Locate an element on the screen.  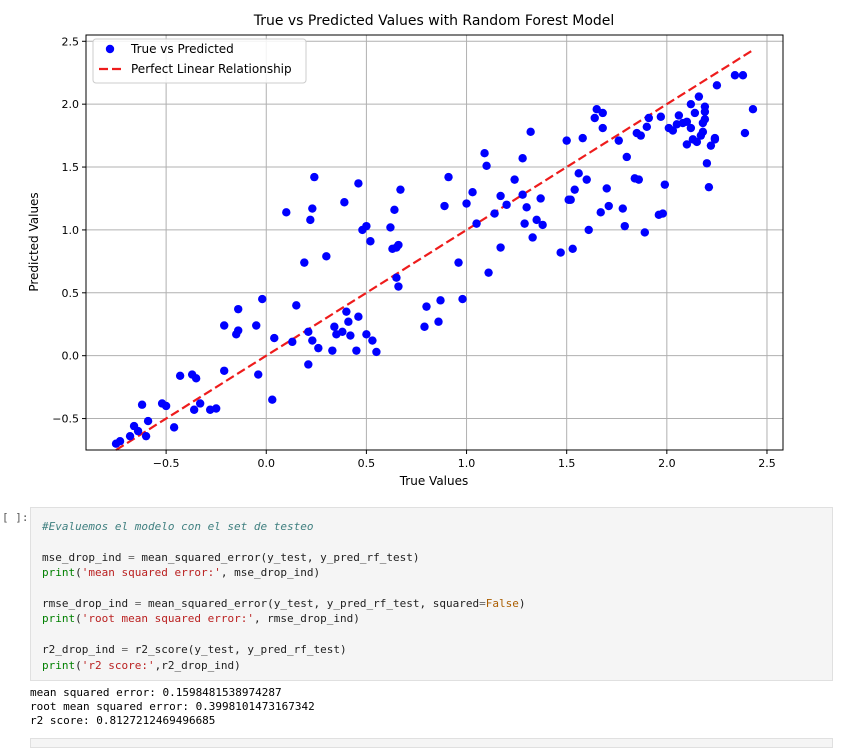
y-tick-label: 2.0 is located at coordinates (71, 104).